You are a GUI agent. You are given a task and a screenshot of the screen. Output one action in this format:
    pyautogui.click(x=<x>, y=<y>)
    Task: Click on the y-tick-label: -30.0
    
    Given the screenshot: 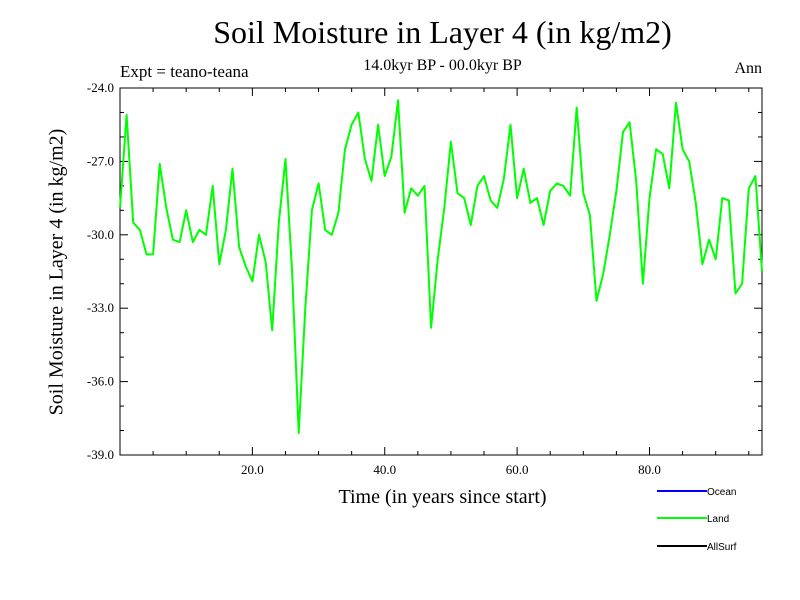 What is the action you would take?
    pyautogui.click(x=100, y=234)
    